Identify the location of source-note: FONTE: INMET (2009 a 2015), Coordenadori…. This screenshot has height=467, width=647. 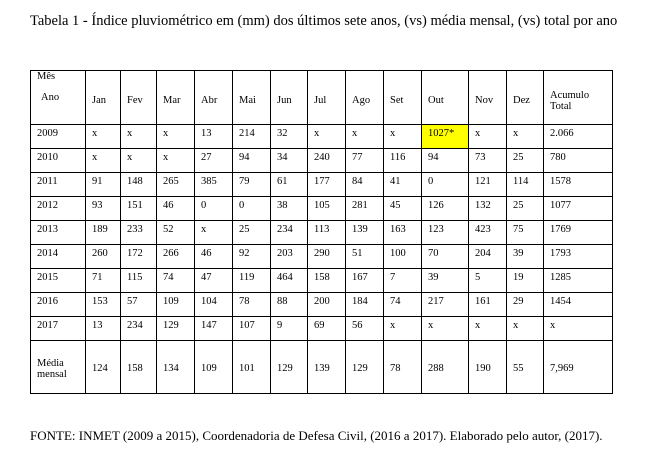
(316, 435).